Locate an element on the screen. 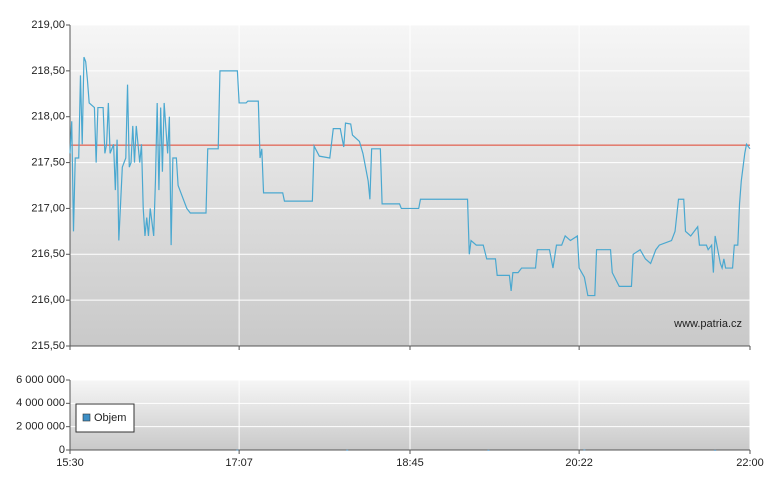 This screenshot has width=780, height=490. legend-label: Objem is located at coordinates (110, 418).